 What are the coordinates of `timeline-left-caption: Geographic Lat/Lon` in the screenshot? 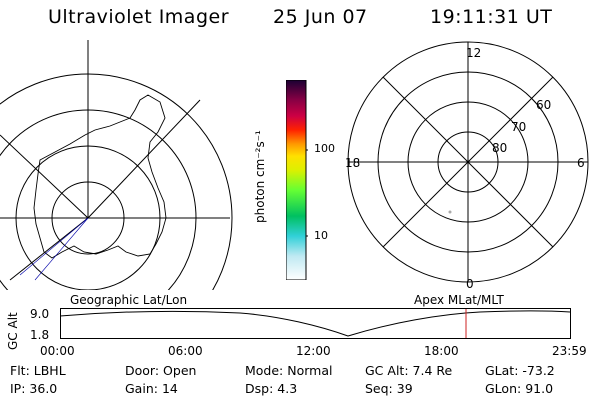 It's located at (129, 300).